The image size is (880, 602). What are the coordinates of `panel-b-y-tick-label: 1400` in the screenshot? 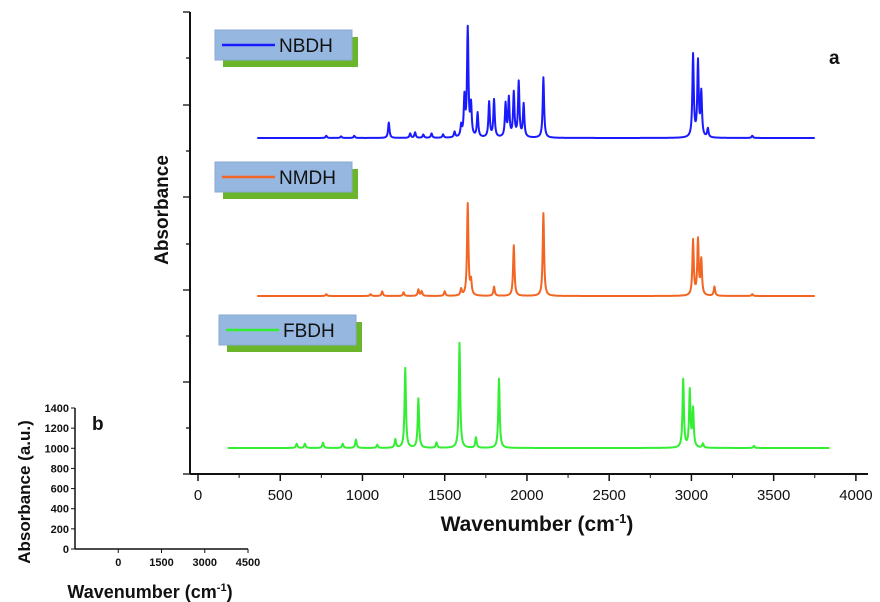 It's located at (57, 409).